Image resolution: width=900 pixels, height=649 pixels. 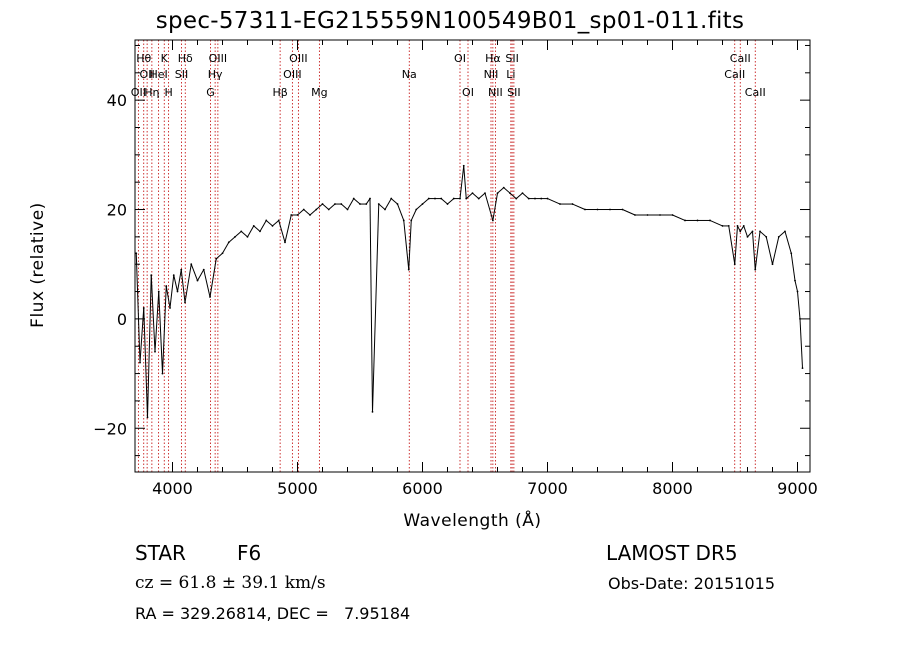 What do you see at coordinates (297, 488) in the screenshot?
I see `x-tick-label: 5000` at bounding box center [297, 488].